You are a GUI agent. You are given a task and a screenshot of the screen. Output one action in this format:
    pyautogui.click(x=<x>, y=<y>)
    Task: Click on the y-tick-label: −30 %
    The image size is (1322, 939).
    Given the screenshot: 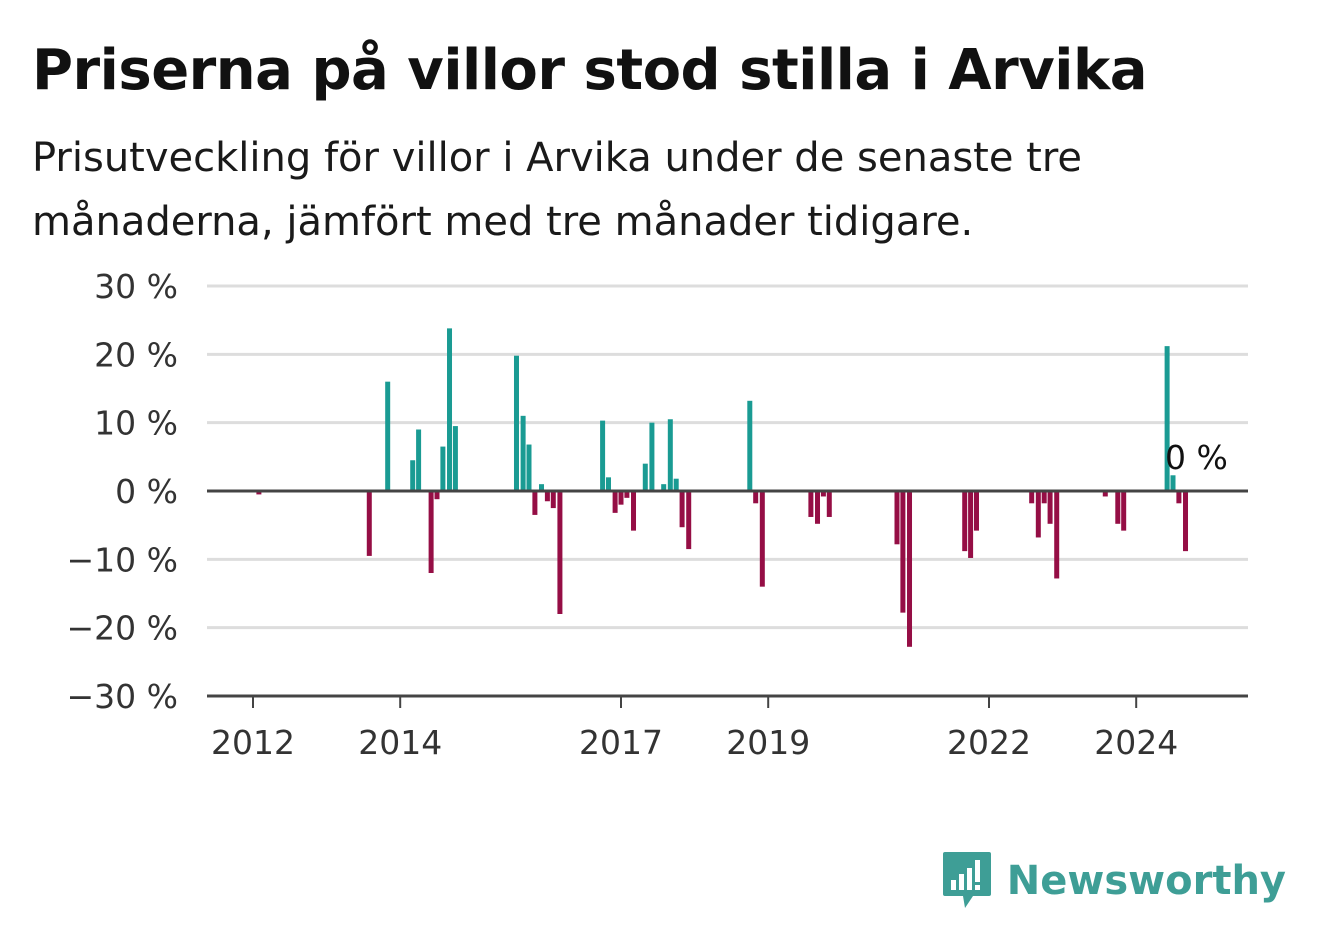 What is the action you would take?
    pyautogui.click(x=123, y=696)
    